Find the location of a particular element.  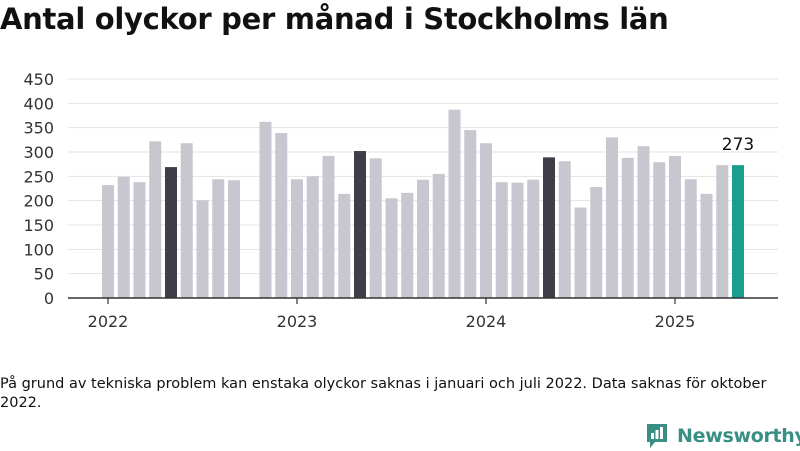

x-axis-ticks: 2022 2023 2024 2025 is located at coordinates (392, 314).